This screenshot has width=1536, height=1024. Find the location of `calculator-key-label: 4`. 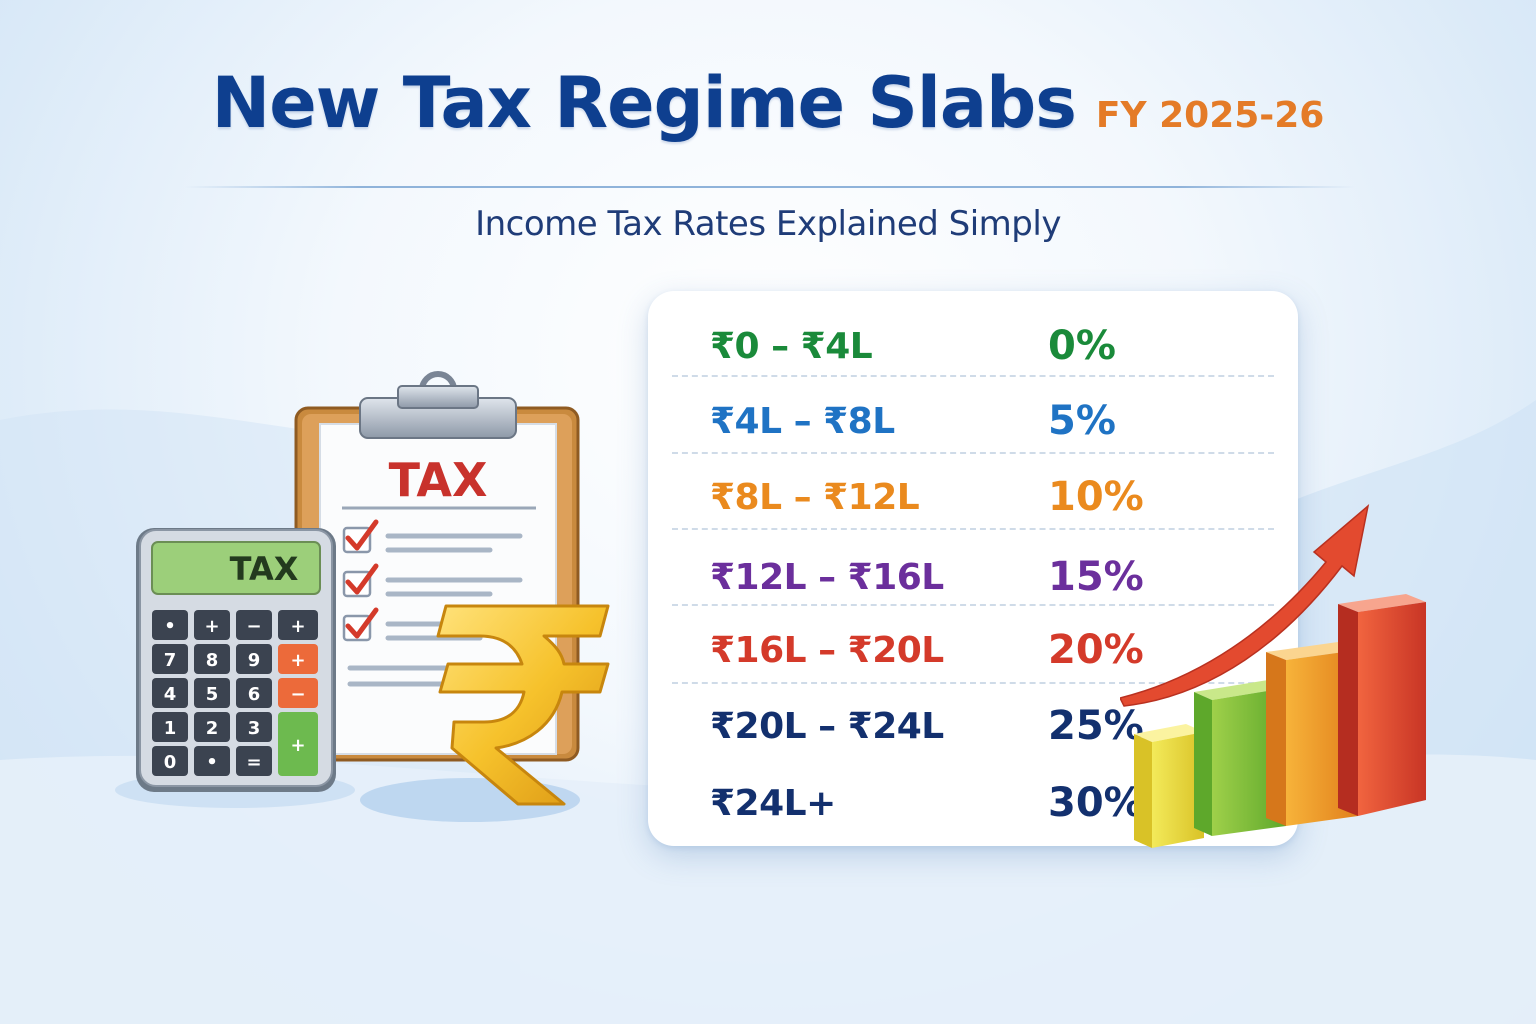

calculator-key-label: 4 is located at coordinates (170, 694).